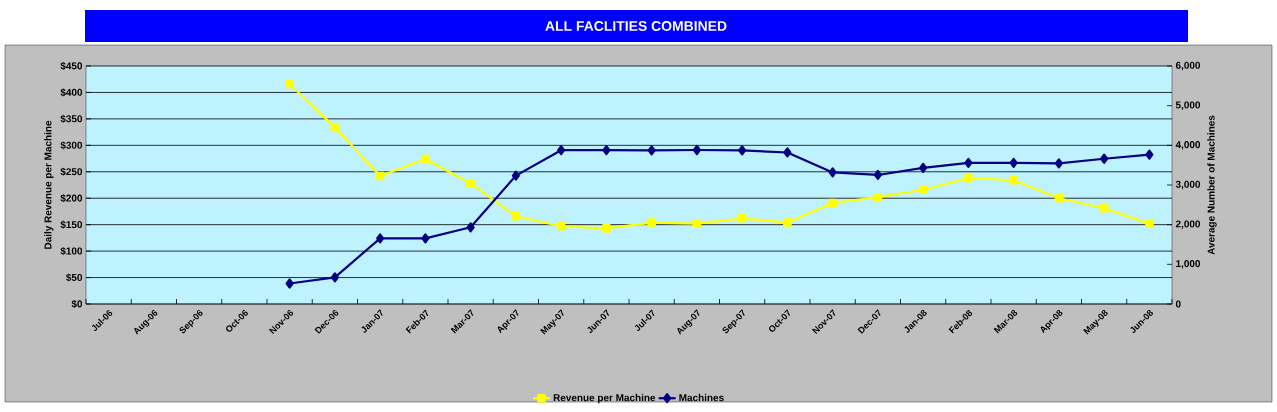  I want to click on y2-tick-label: 4,000, so click(1188, 145).